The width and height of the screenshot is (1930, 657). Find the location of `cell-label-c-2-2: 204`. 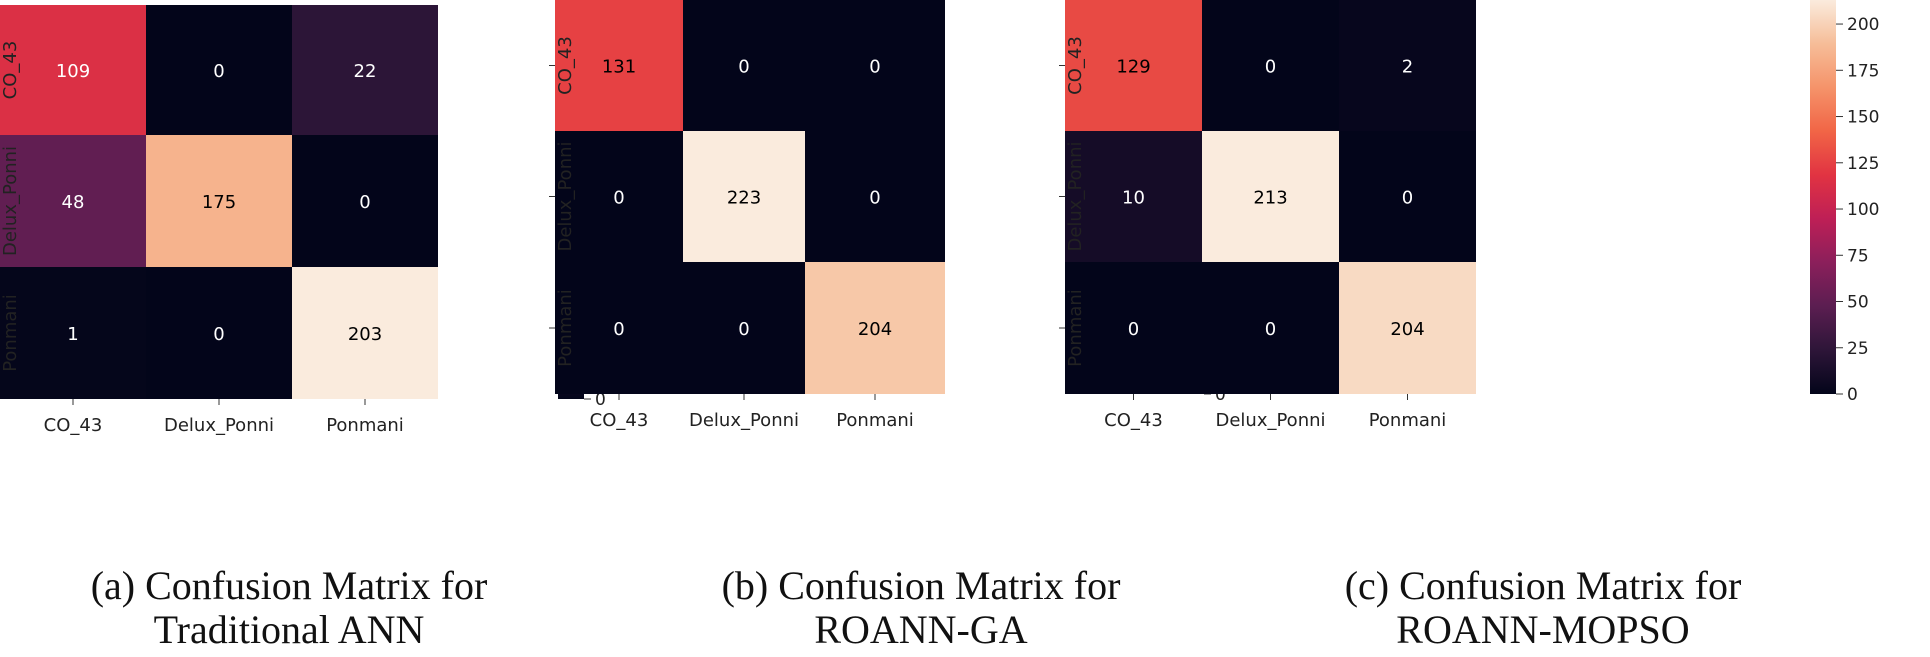

cell-label-c-2-2: 204 is located at coordinates (1407, 329).